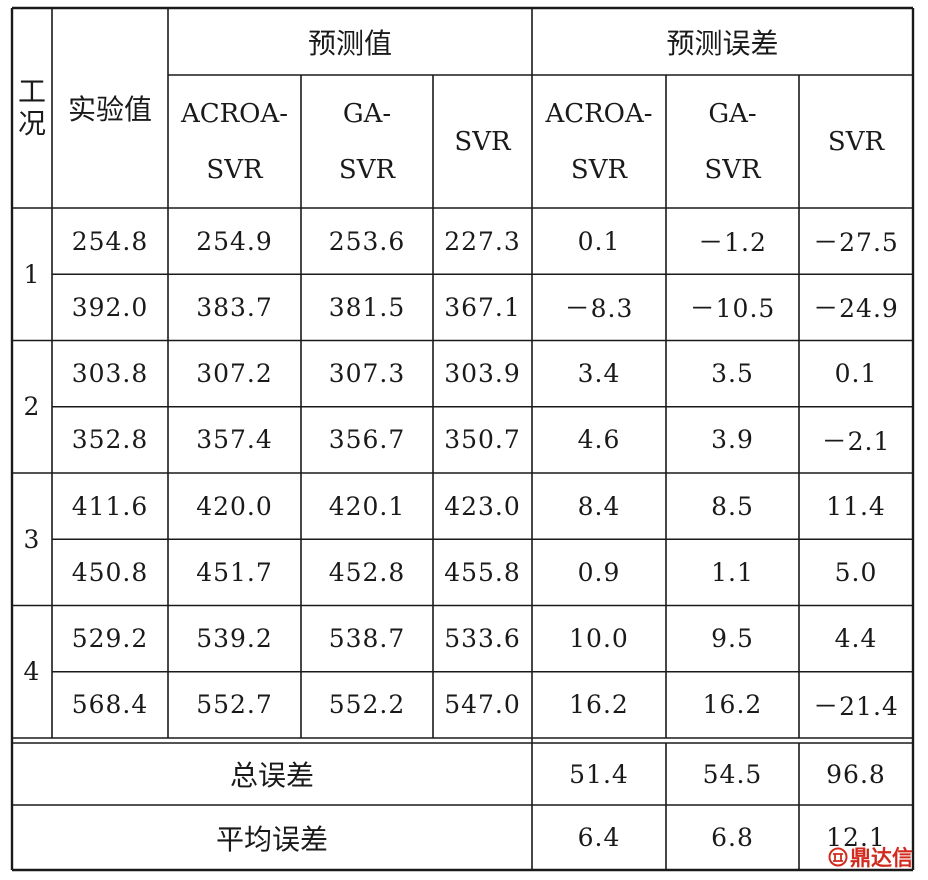 This screenshot has height=880, width=928. I want to click on error-cell: 3.5, so click(732, 374).